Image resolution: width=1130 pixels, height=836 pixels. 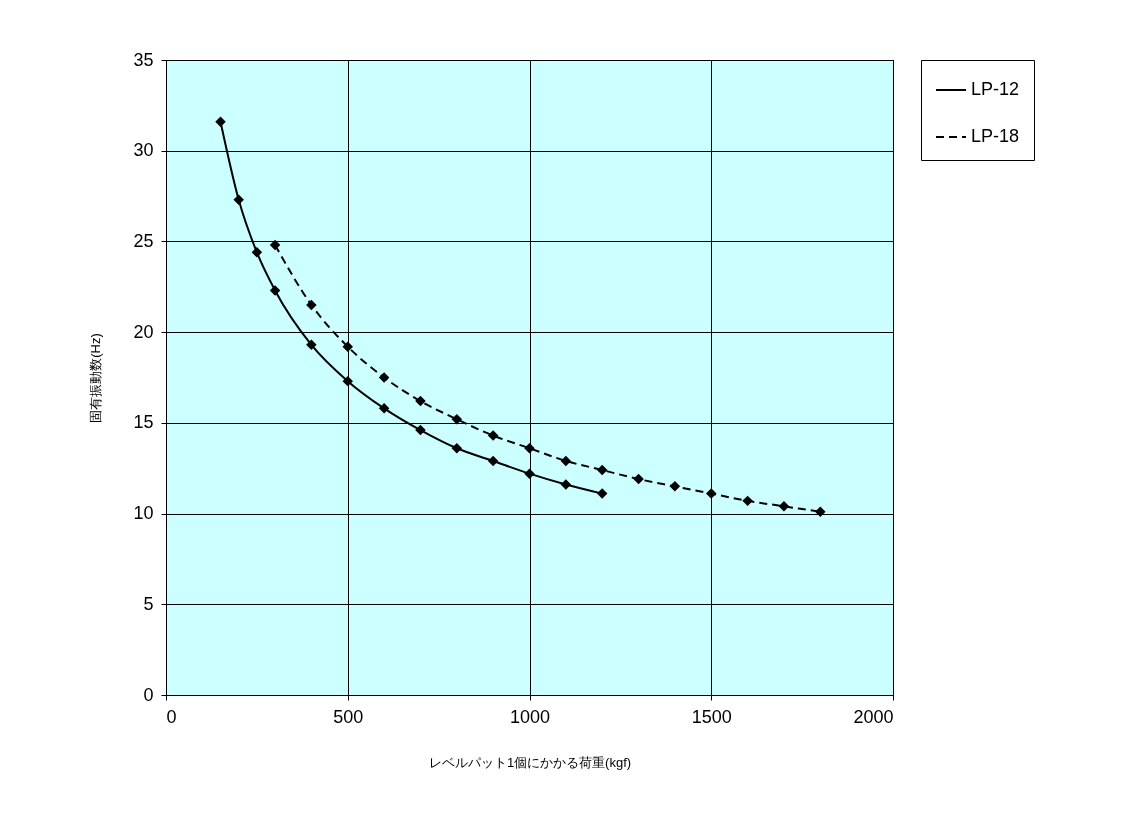 What do you see at coordinates (143, 331) in the screenshot?
I see `y-tick-label: 20` at bounding box center [143, 331].